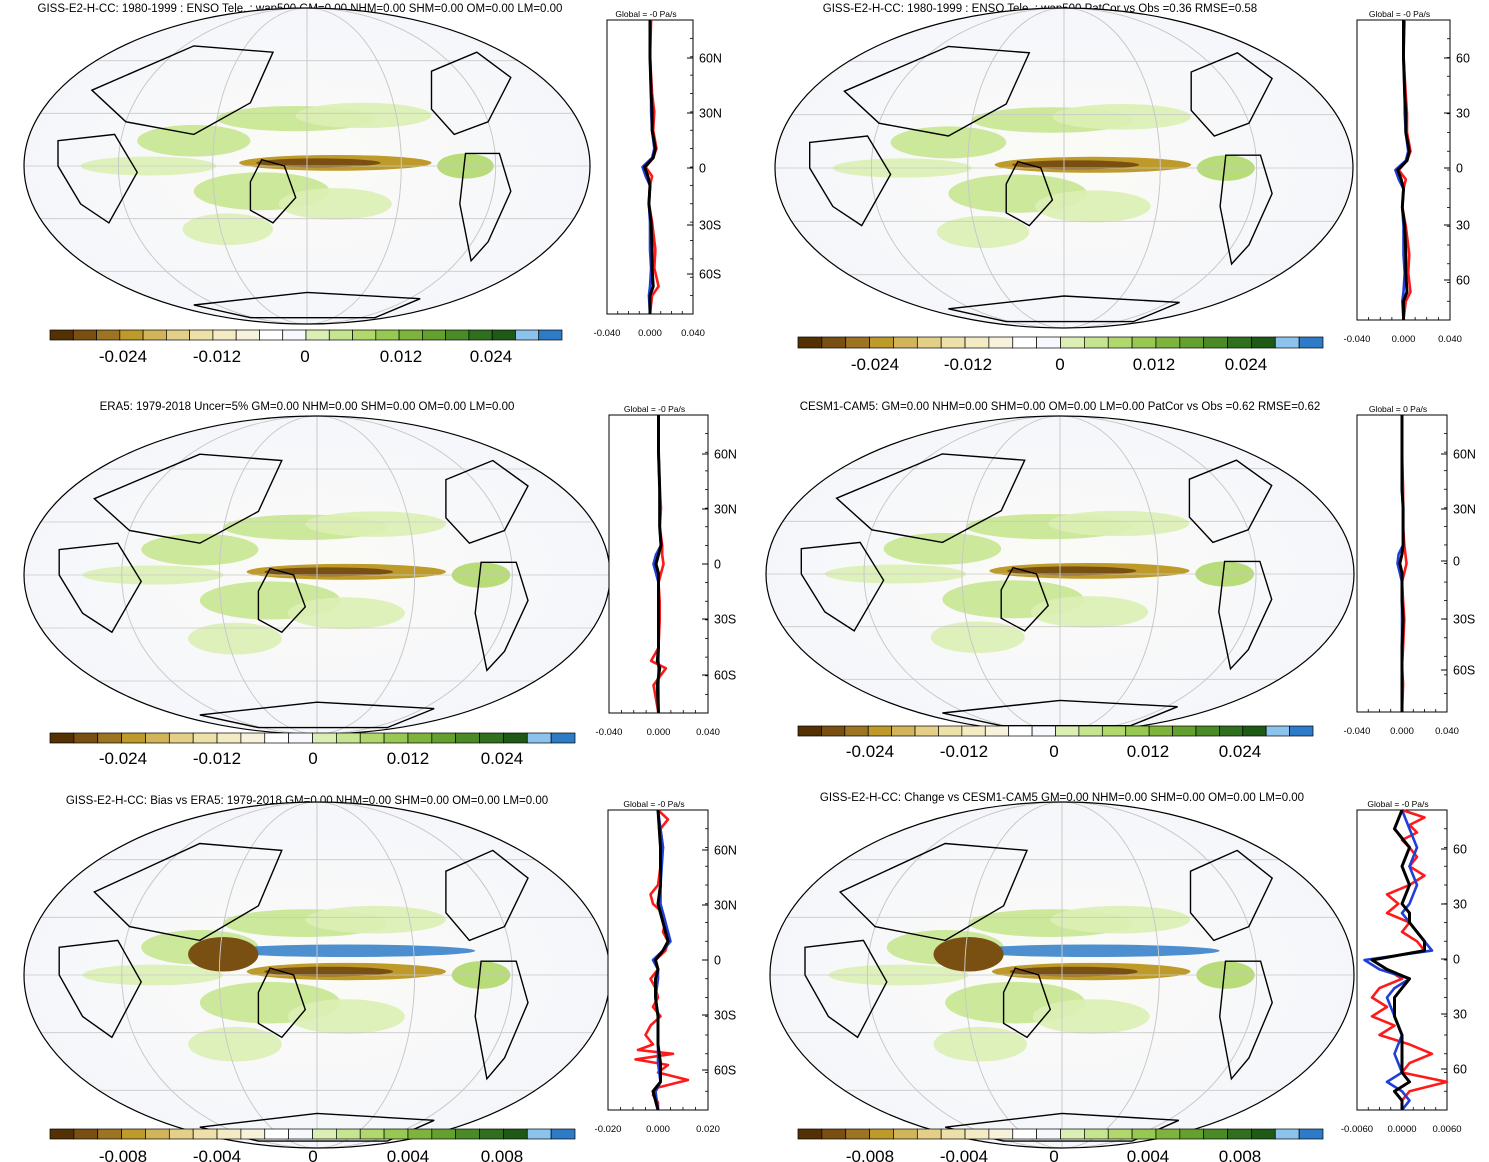 Image resolution: width=1489 pixels, height=1162 pixels. Describe the element at coordinates (870, 751) in the screenshot. I see `colorbar-tick-label: -0.024` at that location.